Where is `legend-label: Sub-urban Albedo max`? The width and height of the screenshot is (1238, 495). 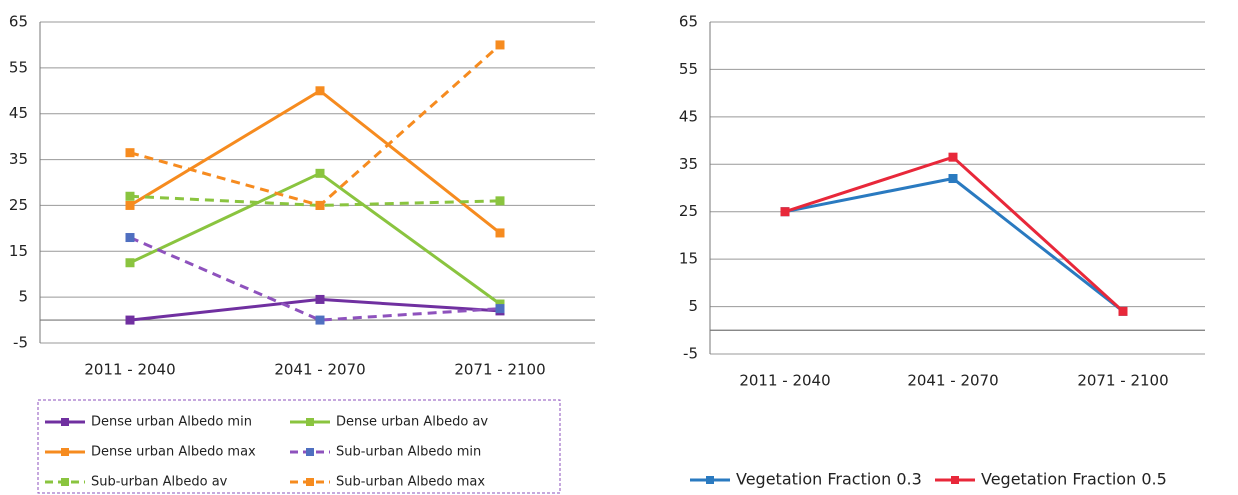 legend-label: Sub-urban Albedo max is located at coordinates (410, 482).